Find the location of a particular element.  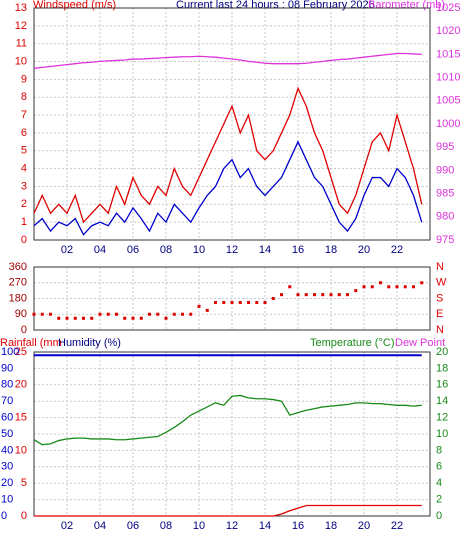

y2-tick-label: 995 is located at coordinates (445, 147).